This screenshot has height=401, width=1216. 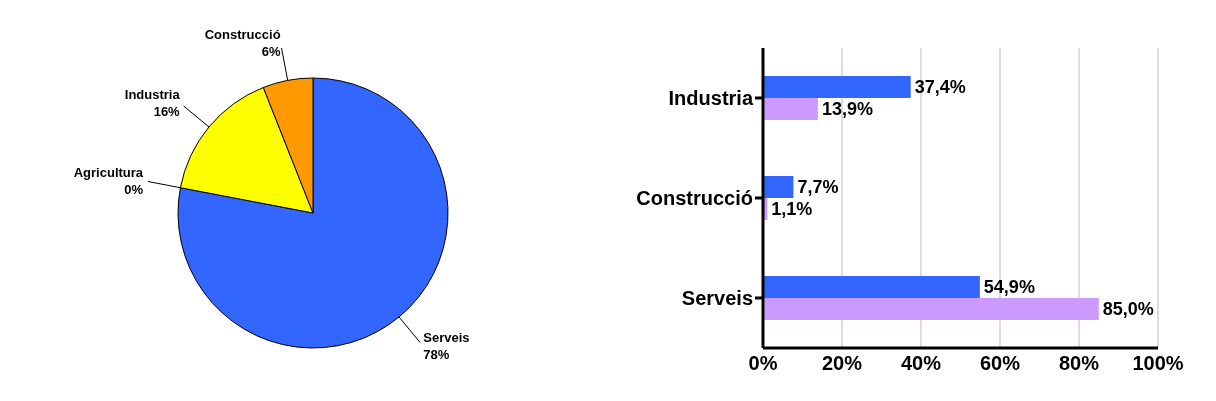 I want to click on x-tick-label: 100%, so click(x=1158, y=363).